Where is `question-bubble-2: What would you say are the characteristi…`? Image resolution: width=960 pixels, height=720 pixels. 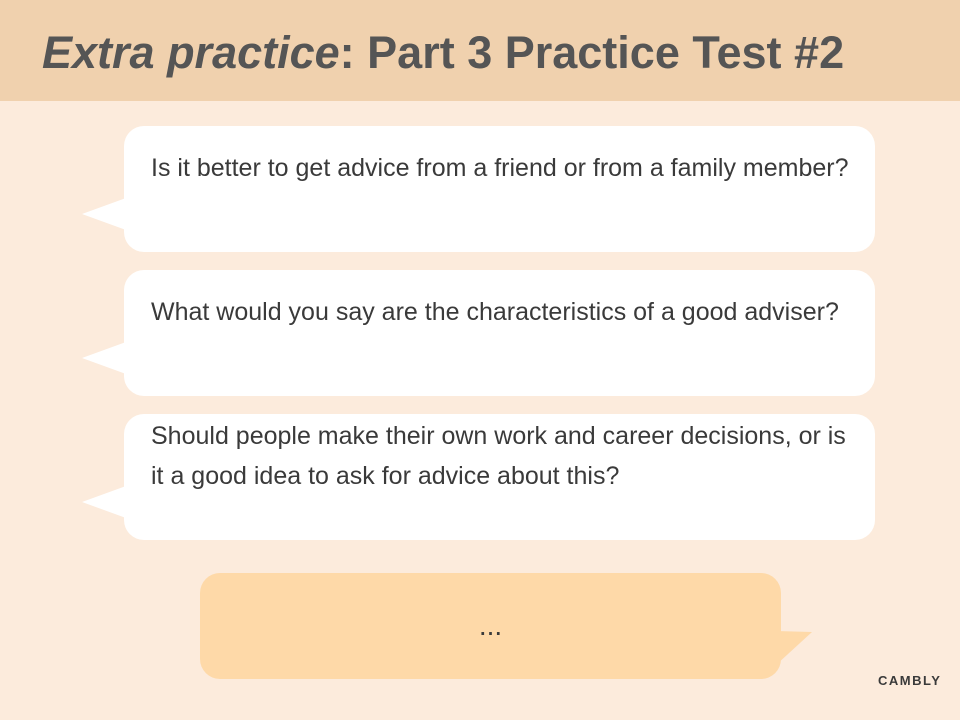 question-bubble-2: What would you say are the characteristi… is located at coordinates (478, 333).